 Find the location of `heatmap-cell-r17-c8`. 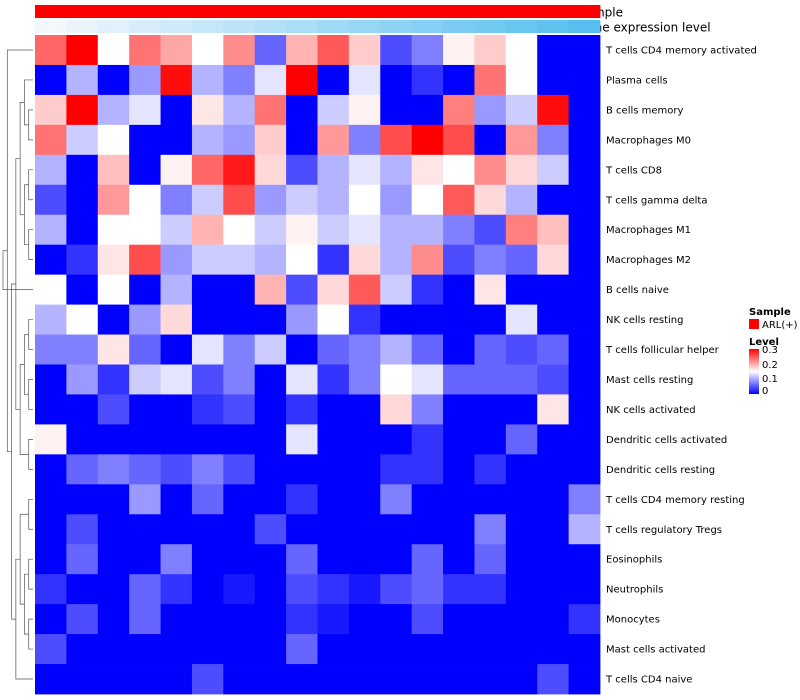

heatmap-cell-r17-c8 is located at coordinates (302, 559).